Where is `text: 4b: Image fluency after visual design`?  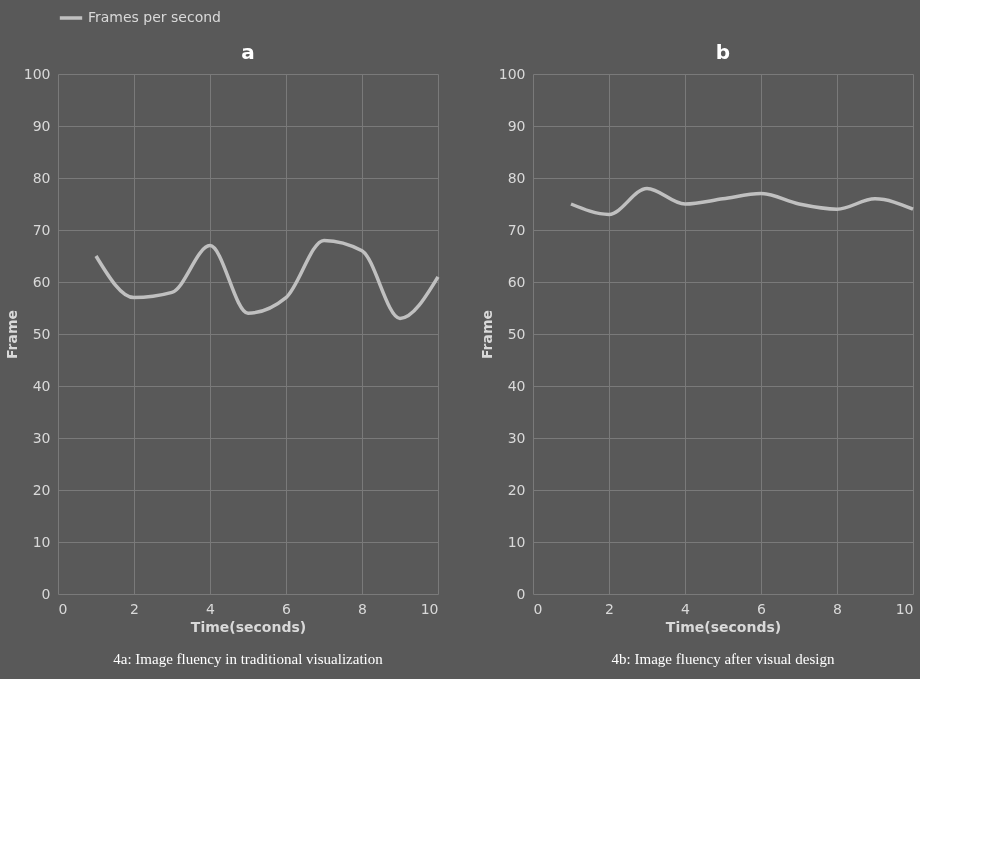
text: 4b: Image fluency after visual design is located at coordinates (723, 659).